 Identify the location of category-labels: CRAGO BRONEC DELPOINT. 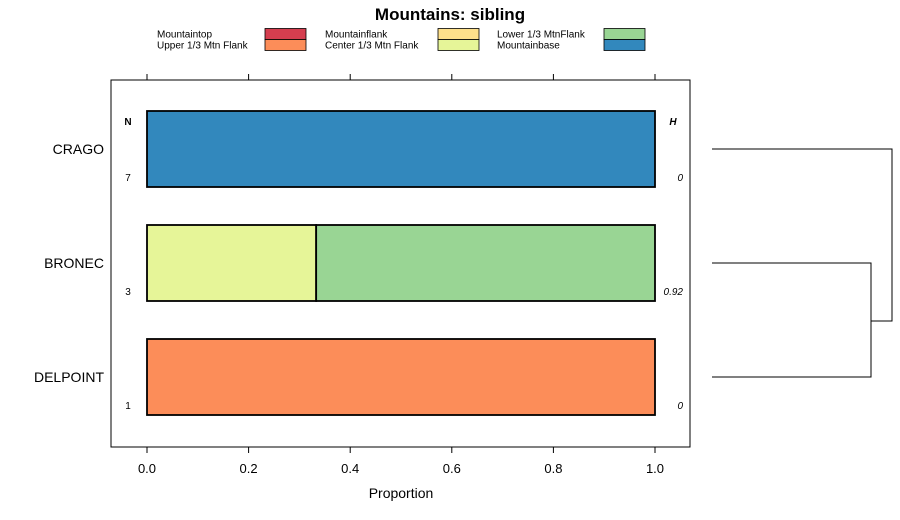
(69, 263).